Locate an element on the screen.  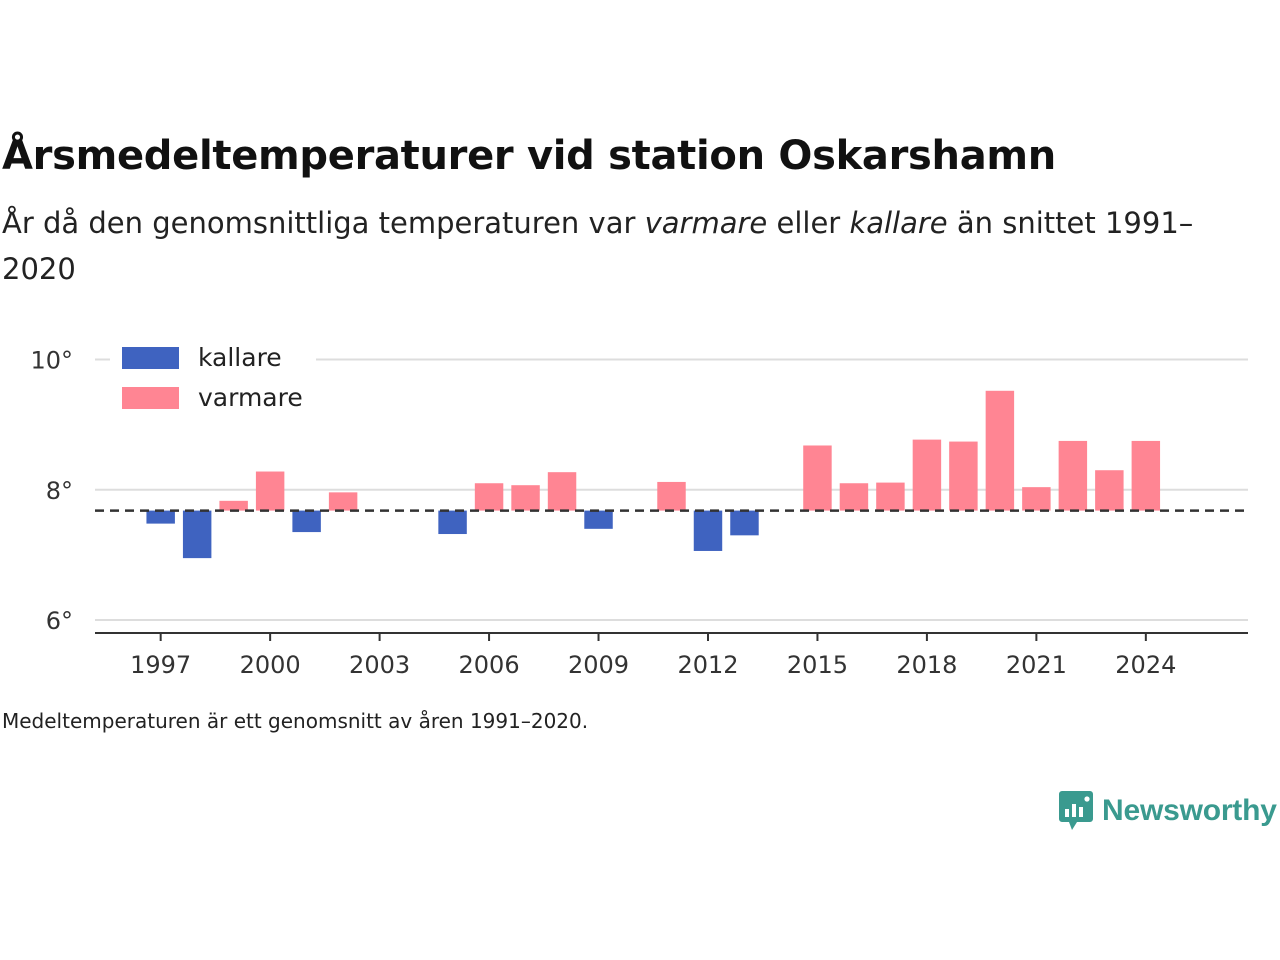
legend: kallare varmare is located at coordinates (213, 378).